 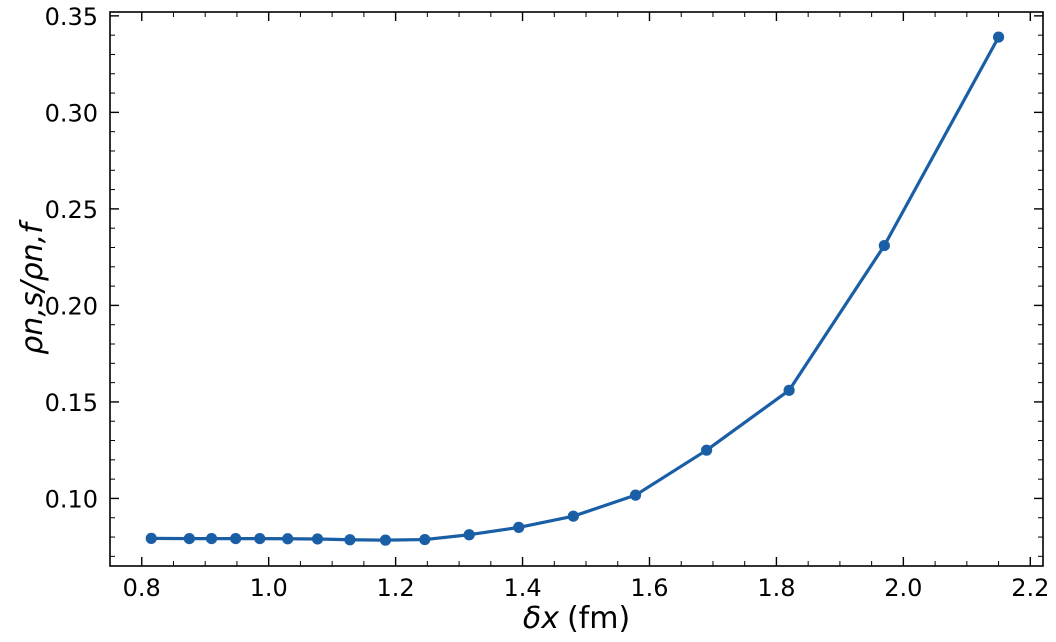 What do you see at coordinates (71, 210) in the screenshot?
I see `y-tick-label: 0.25` at bounding box center [71, 210].